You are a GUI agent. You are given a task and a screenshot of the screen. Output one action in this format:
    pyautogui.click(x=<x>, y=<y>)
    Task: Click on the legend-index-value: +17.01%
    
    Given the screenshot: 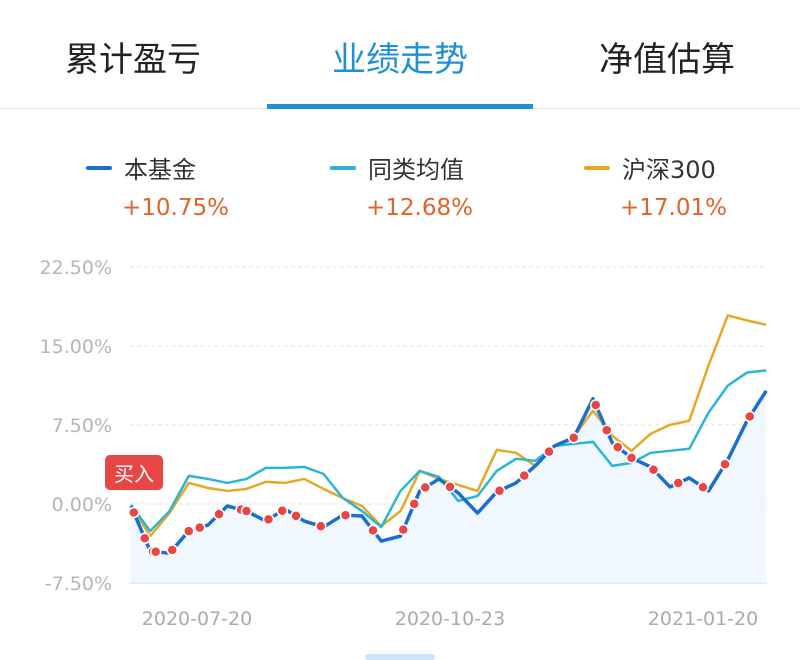 What is the action you would take?
    pyautogui.click(x=673, y=208)
    